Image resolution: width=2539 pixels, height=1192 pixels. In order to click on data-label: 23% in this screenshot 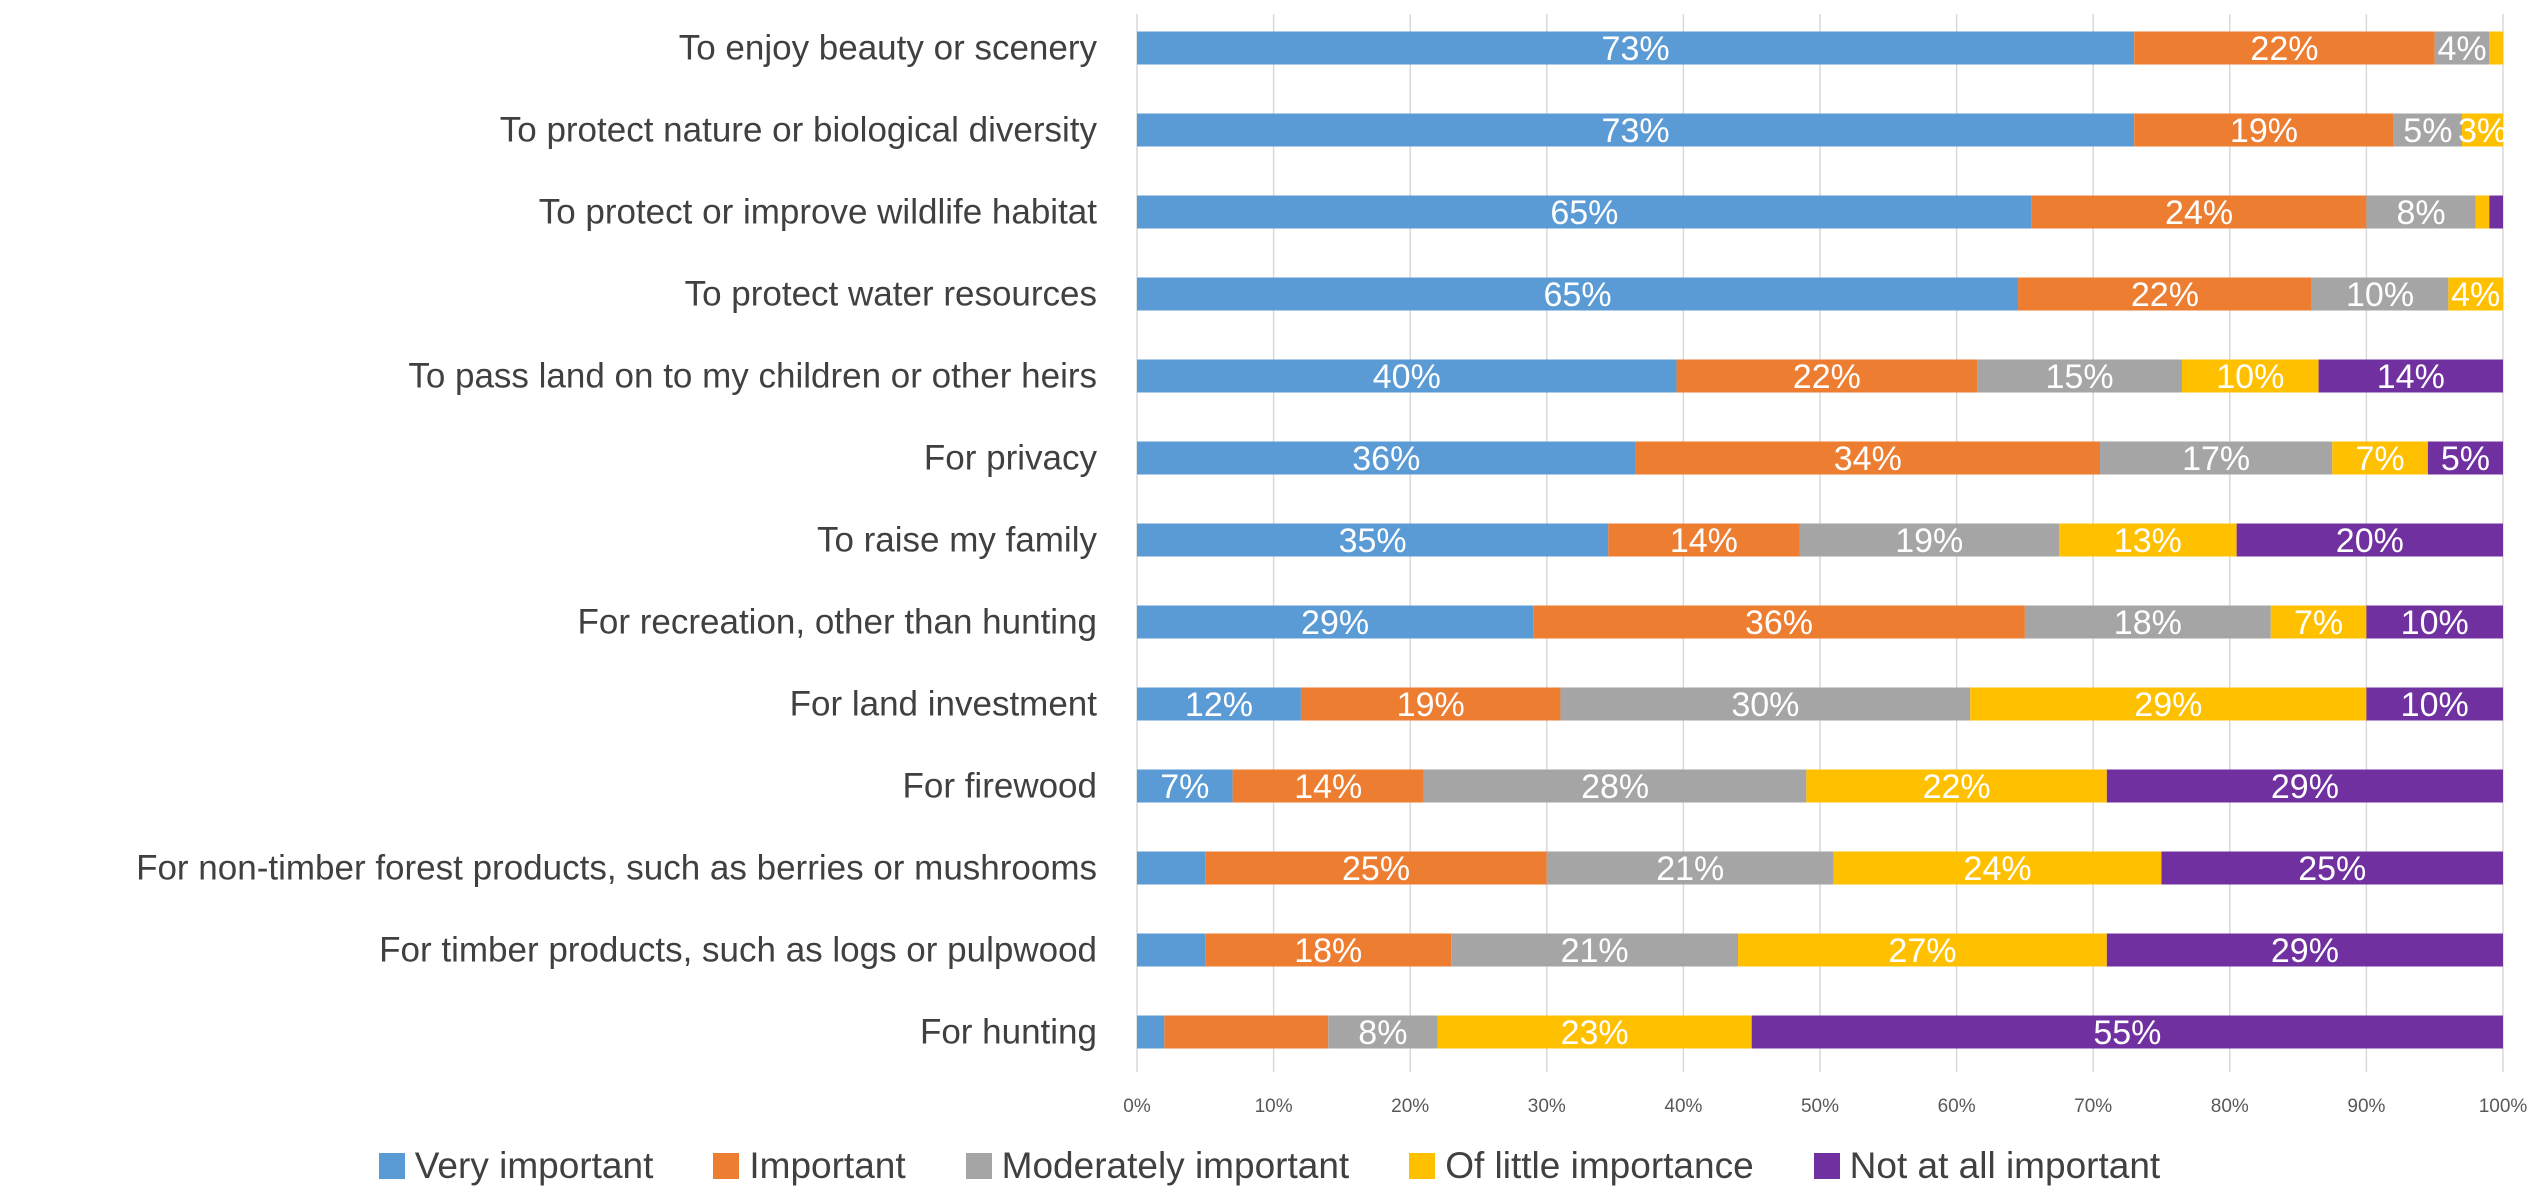, I will do `click(1595, 1033)`.